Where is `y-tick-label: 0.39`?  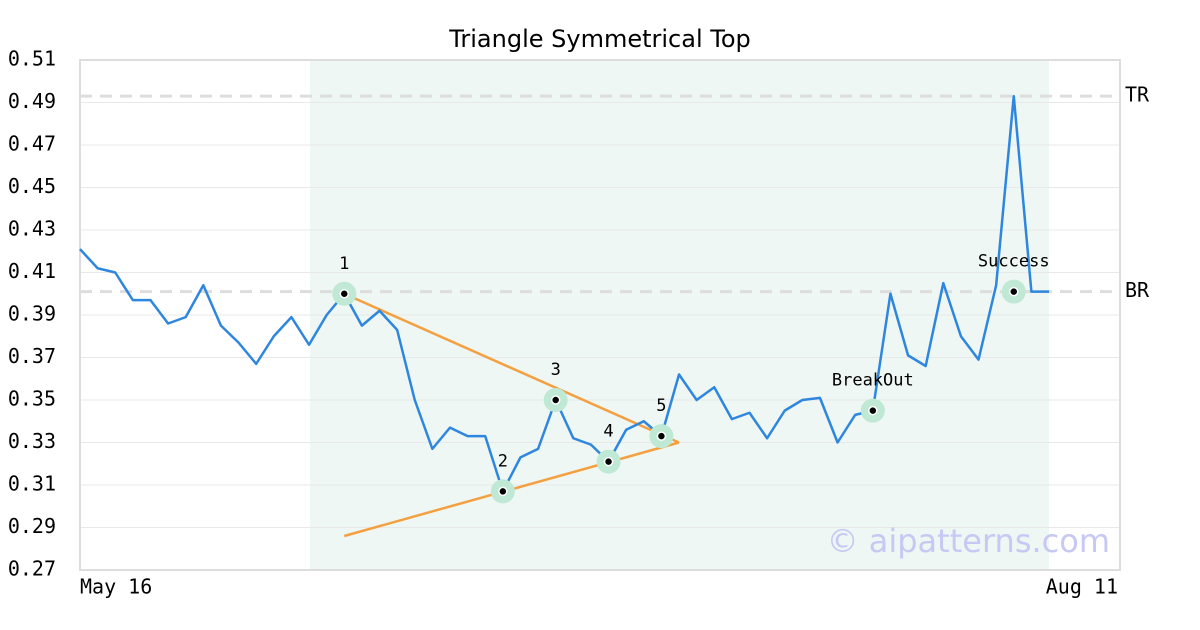
y-tick-label: 0.39 is located at coordinates (32, 314).